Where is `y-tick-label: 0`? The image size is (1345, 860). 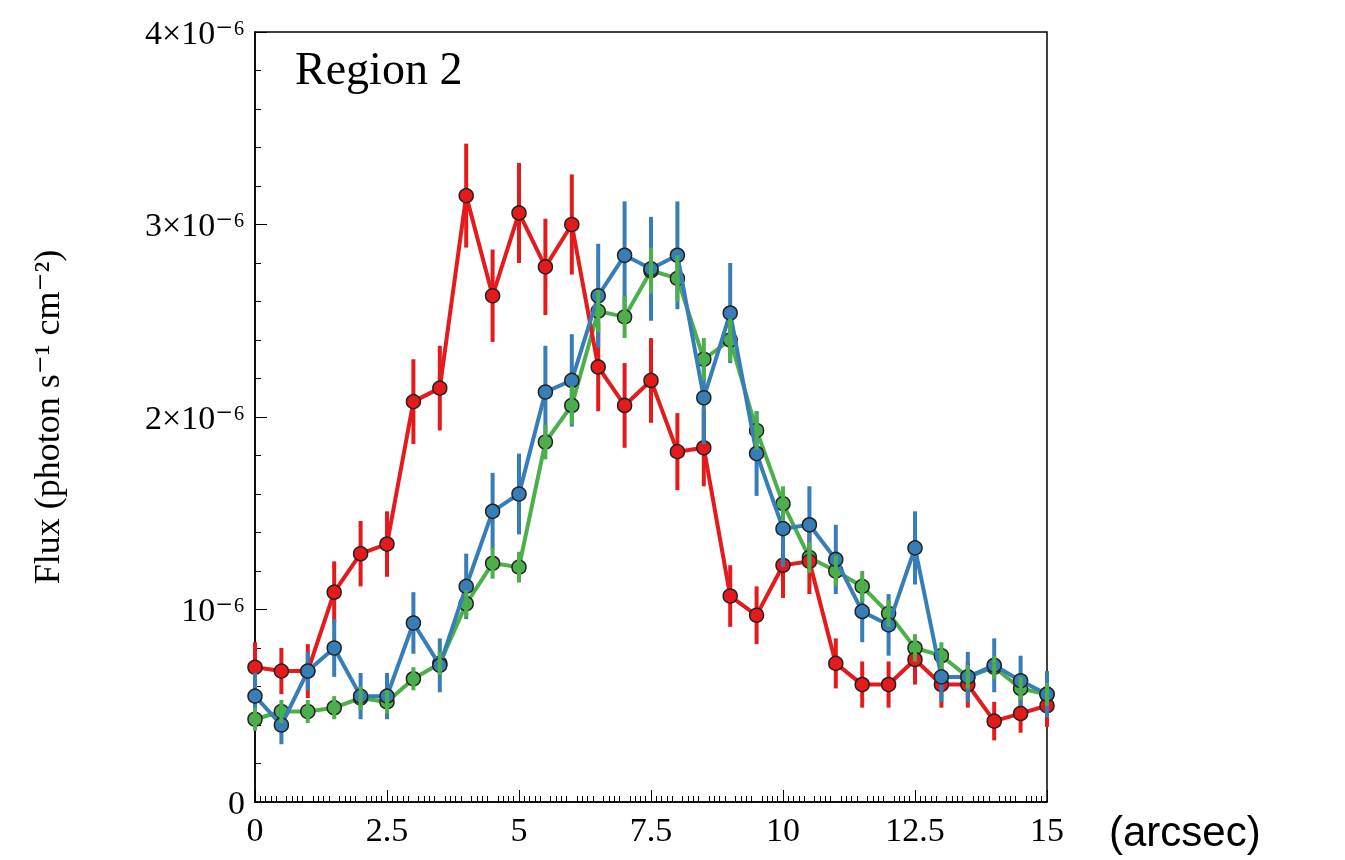 y-tick-label: 0 is located at coordinates (236, 802).